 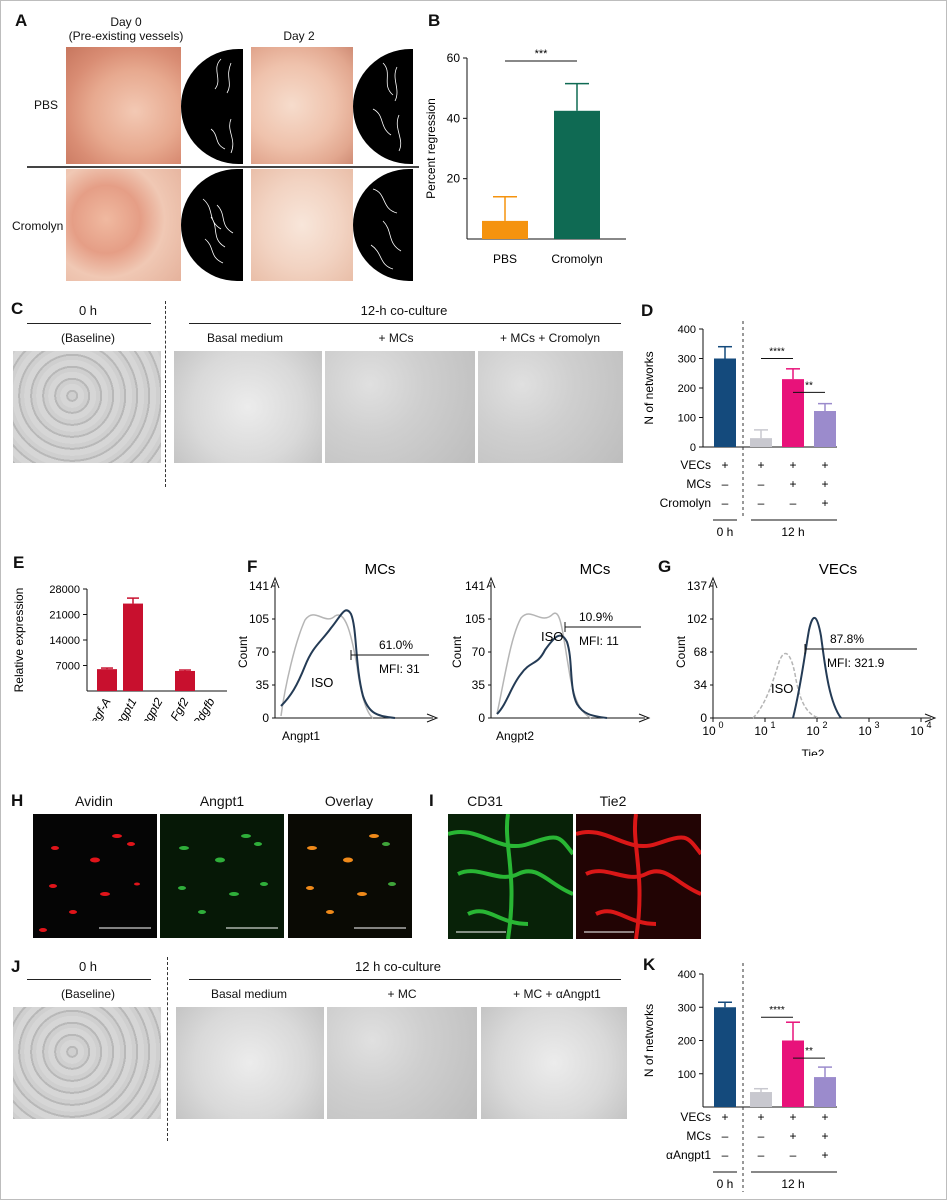 I want to click on panel-h-col1: Avidin, so click(x=94, y=801).